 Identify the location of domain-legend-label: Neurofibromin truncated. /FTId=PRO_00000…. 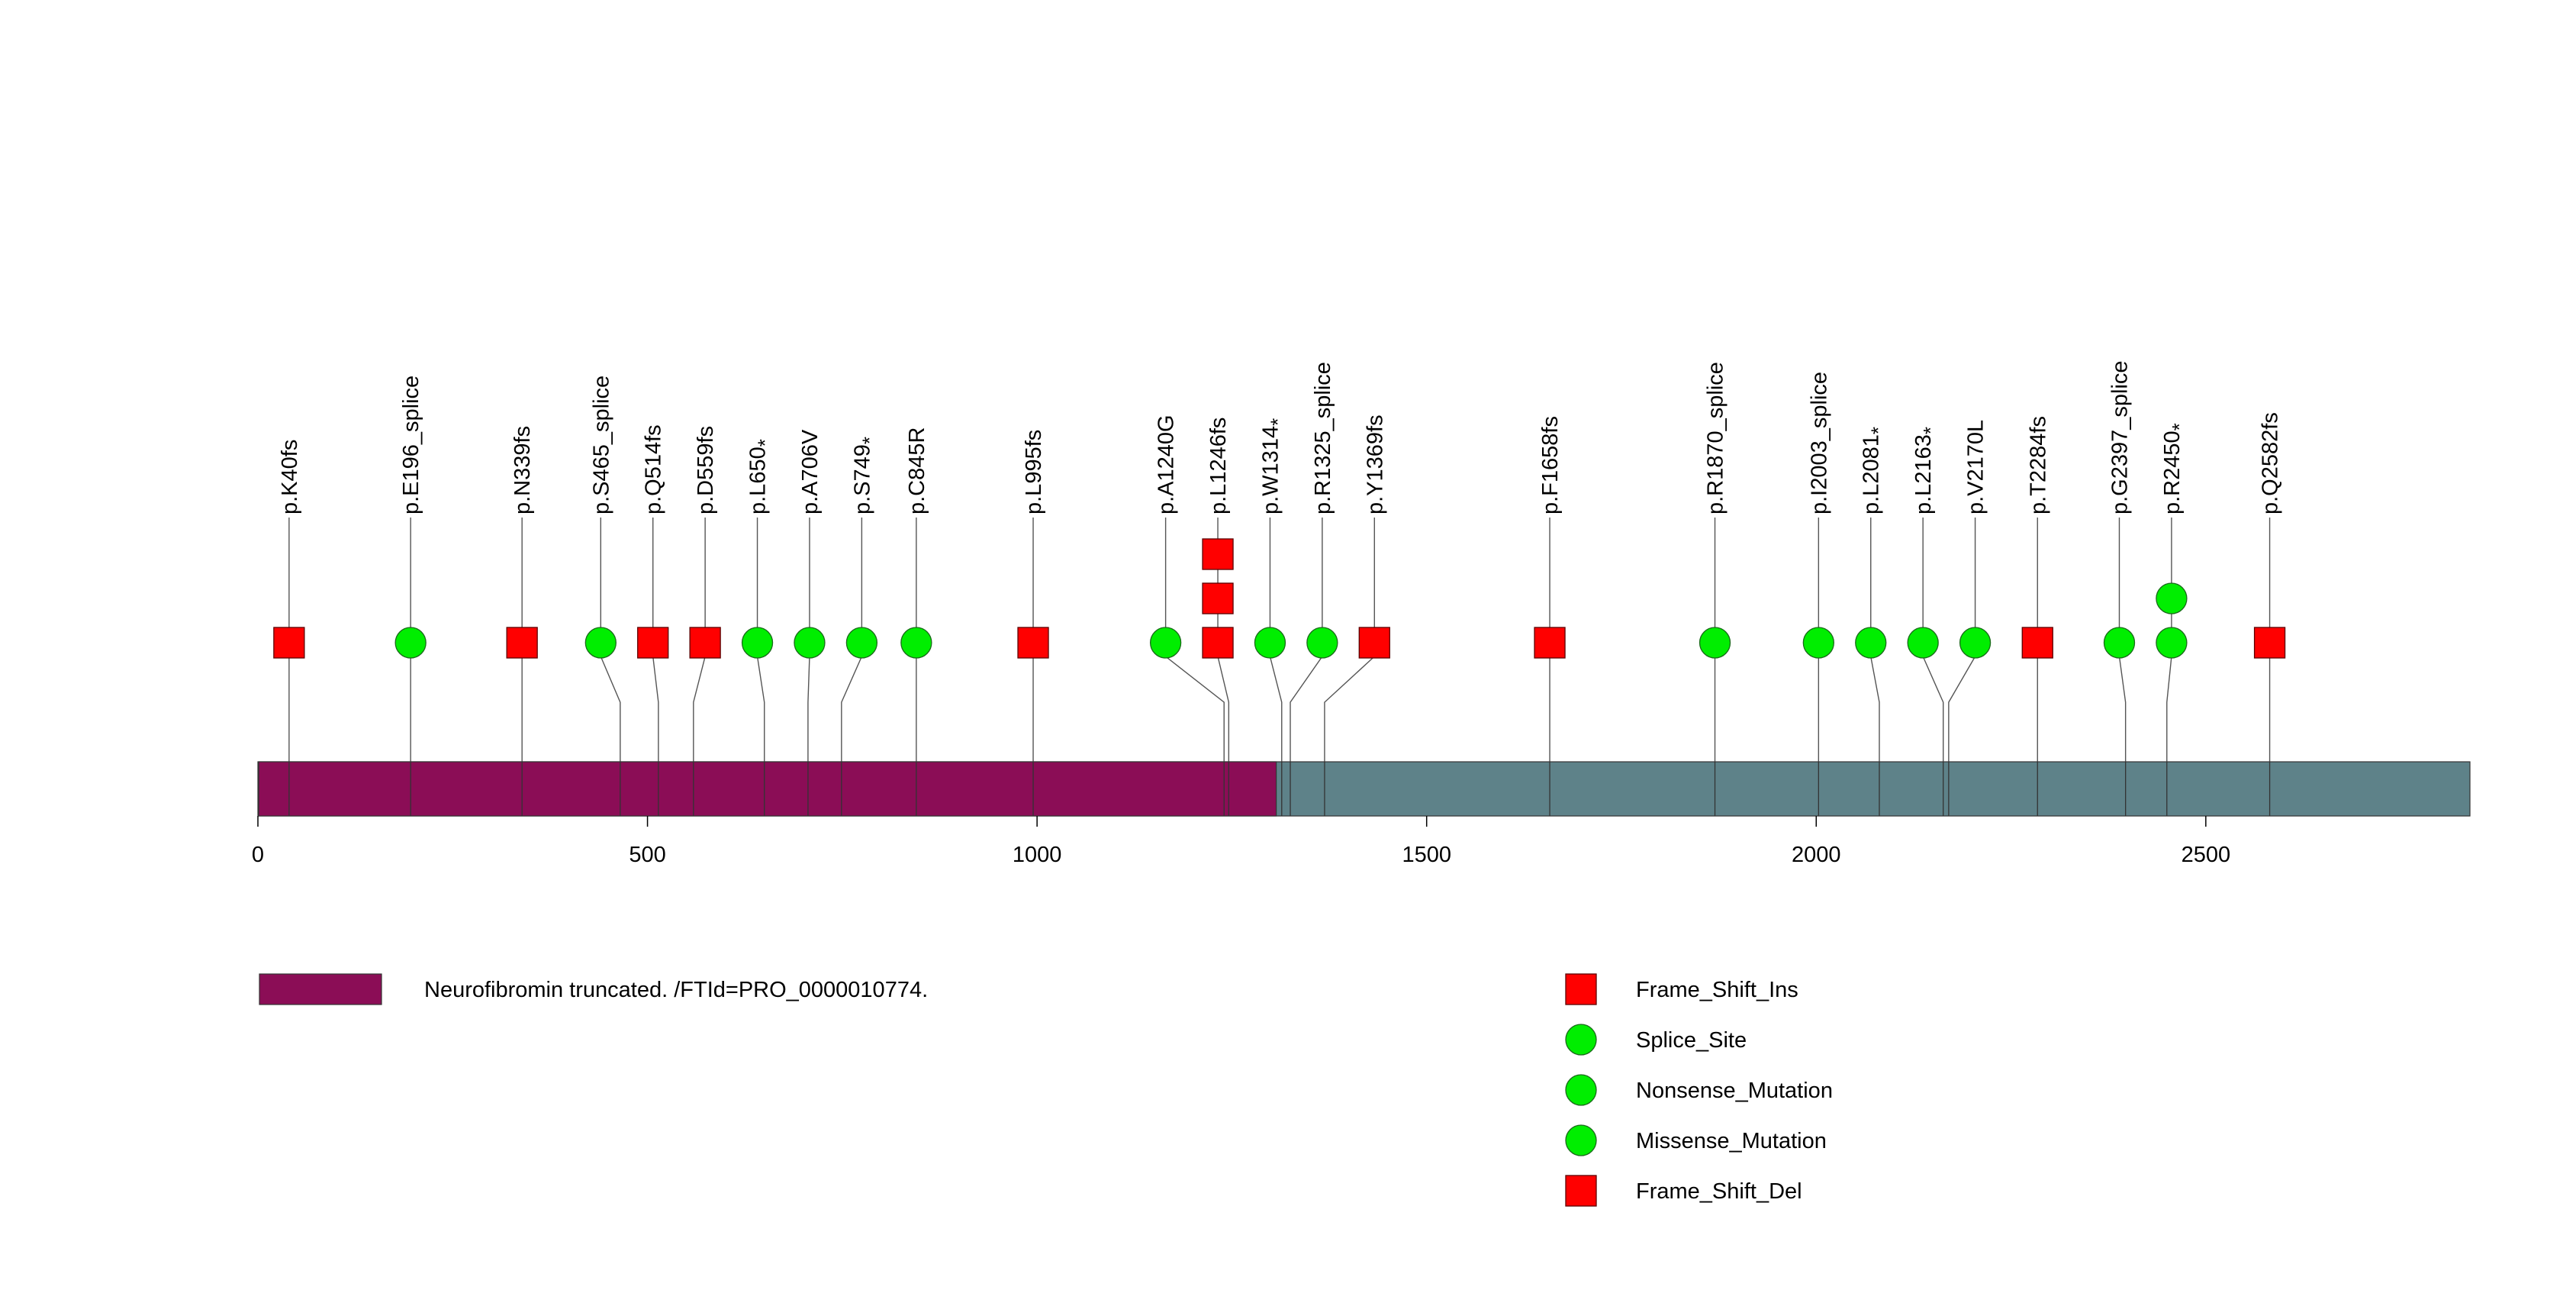
(676, 990).